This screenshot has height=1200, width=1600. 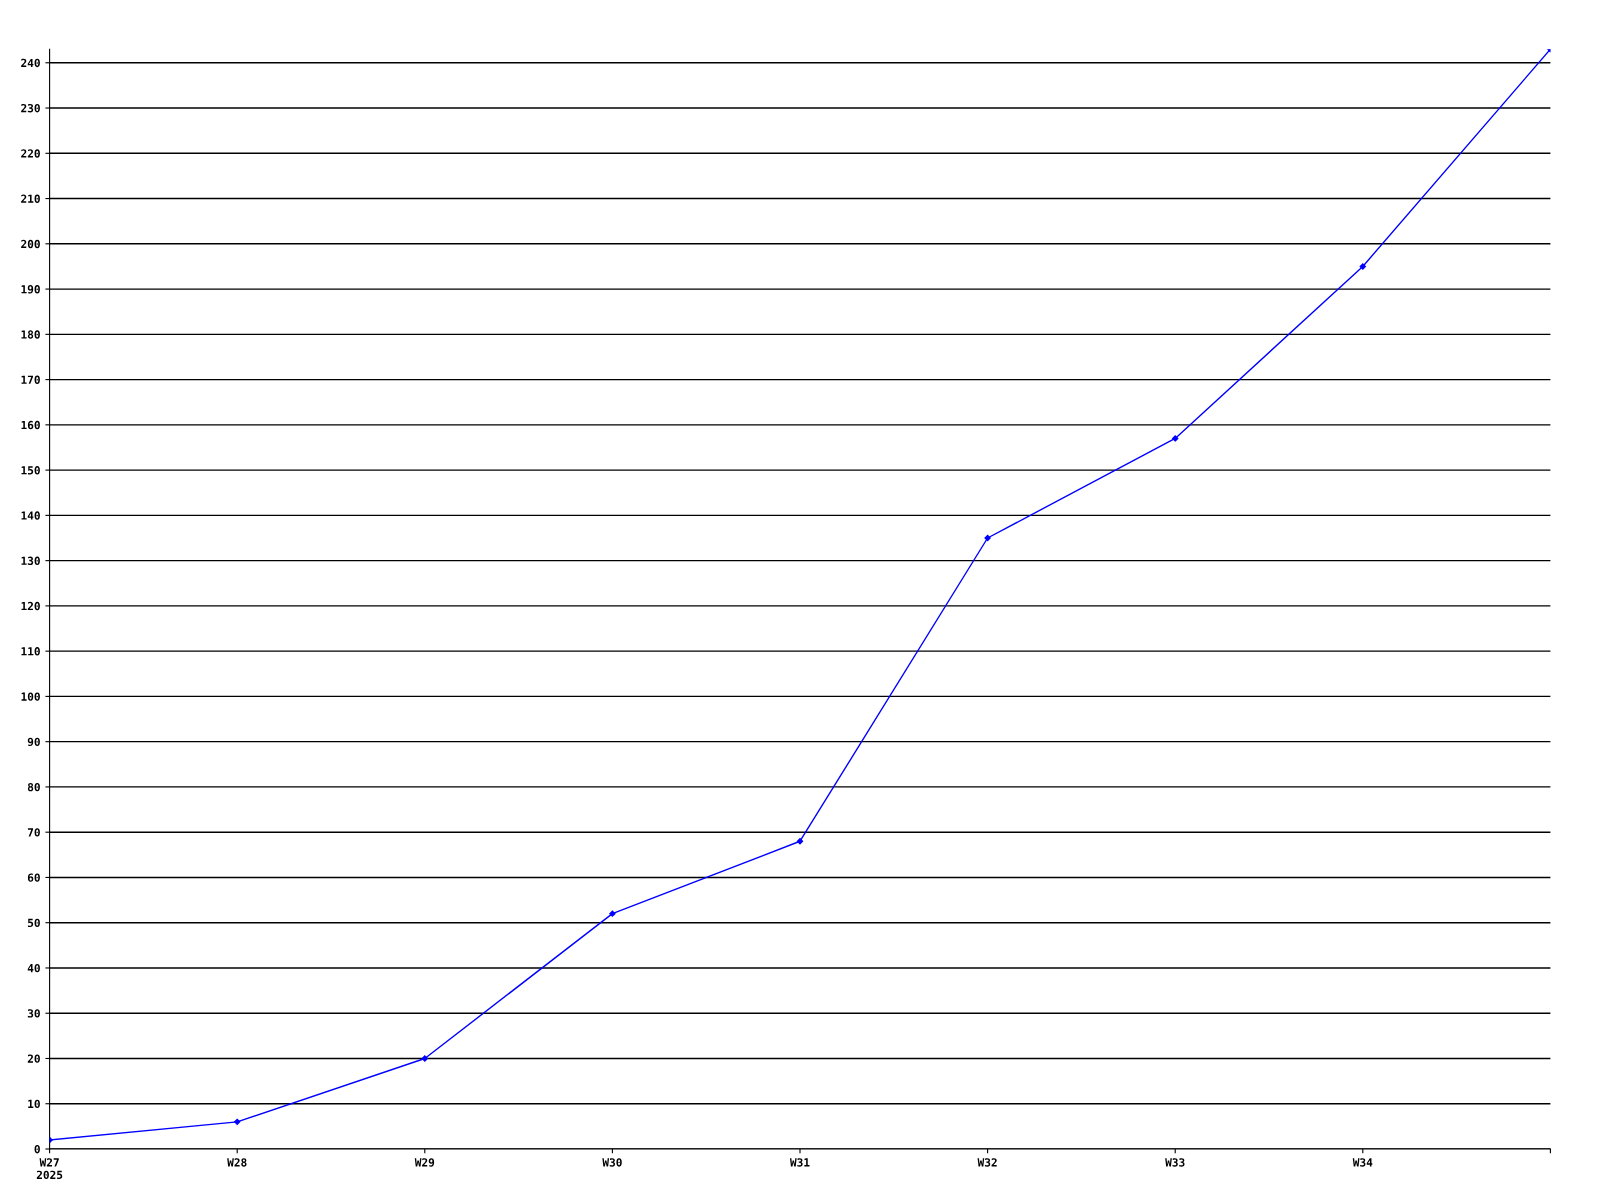 What do you see at coordinates (30, 651) in the screenshot?
I see `y-tick-label: 110` at bounding box center [30, 651].